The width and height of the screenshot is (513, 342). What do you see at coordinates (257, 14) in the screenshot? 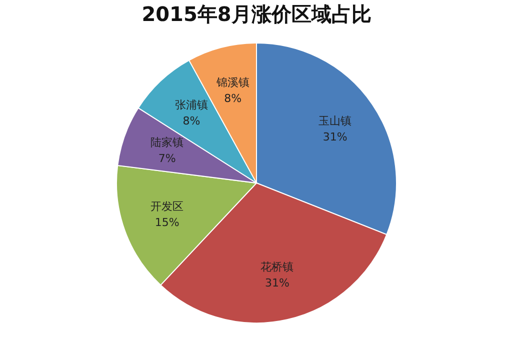
I see `chart-title: 2015年8月涨价区域占比` at bounding box center [257, 14].